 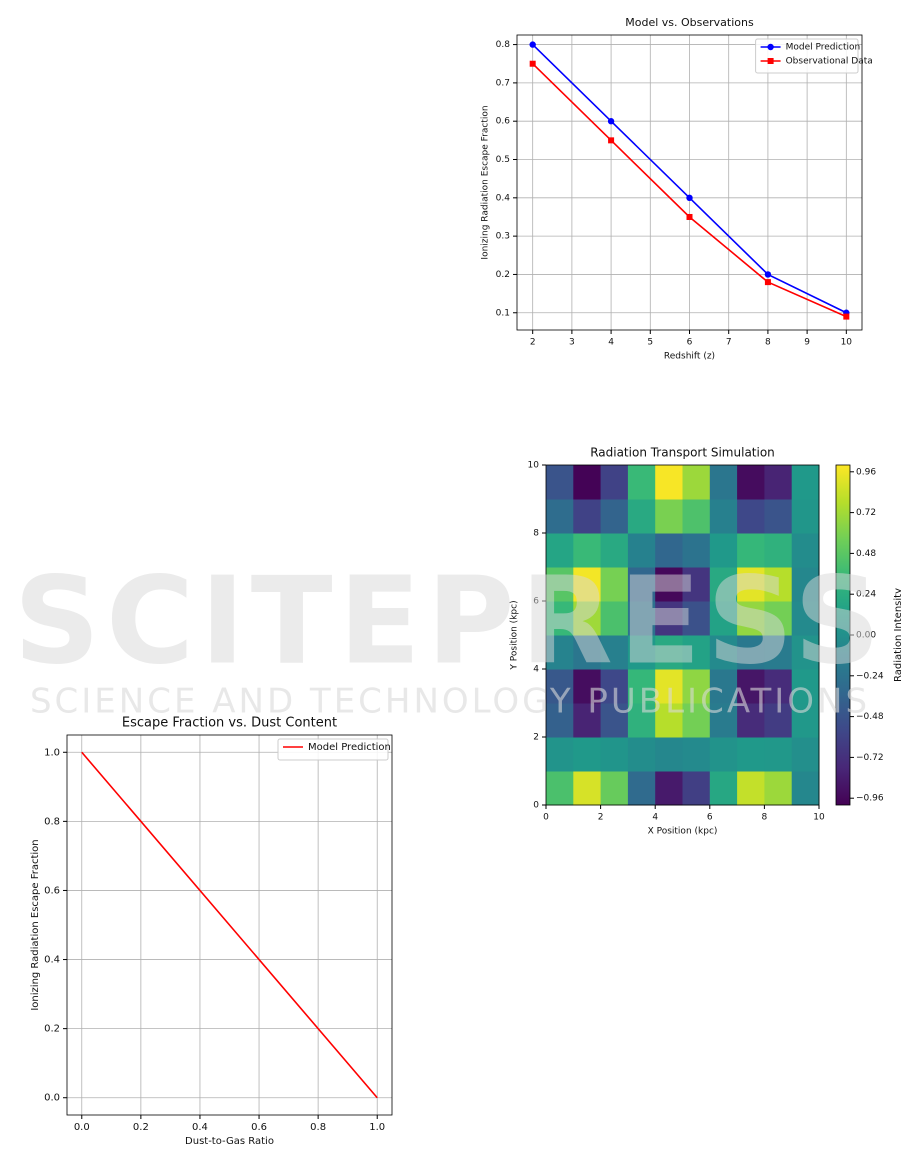 What do you see at coordinates (52, 1098) in the screenshot?
I see `y-tick-label: 0.0` at bounding box center [52, 1098].